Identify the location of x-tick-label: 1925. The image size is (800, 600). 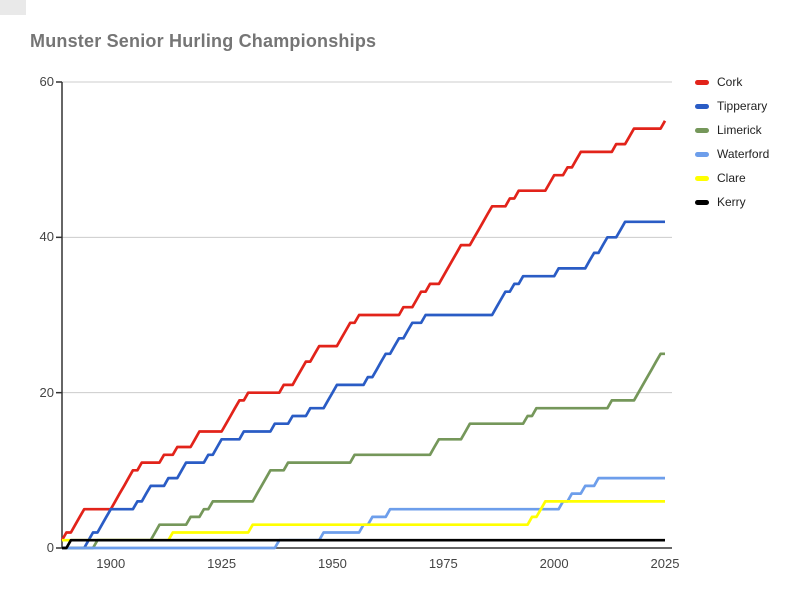
(222, 563).